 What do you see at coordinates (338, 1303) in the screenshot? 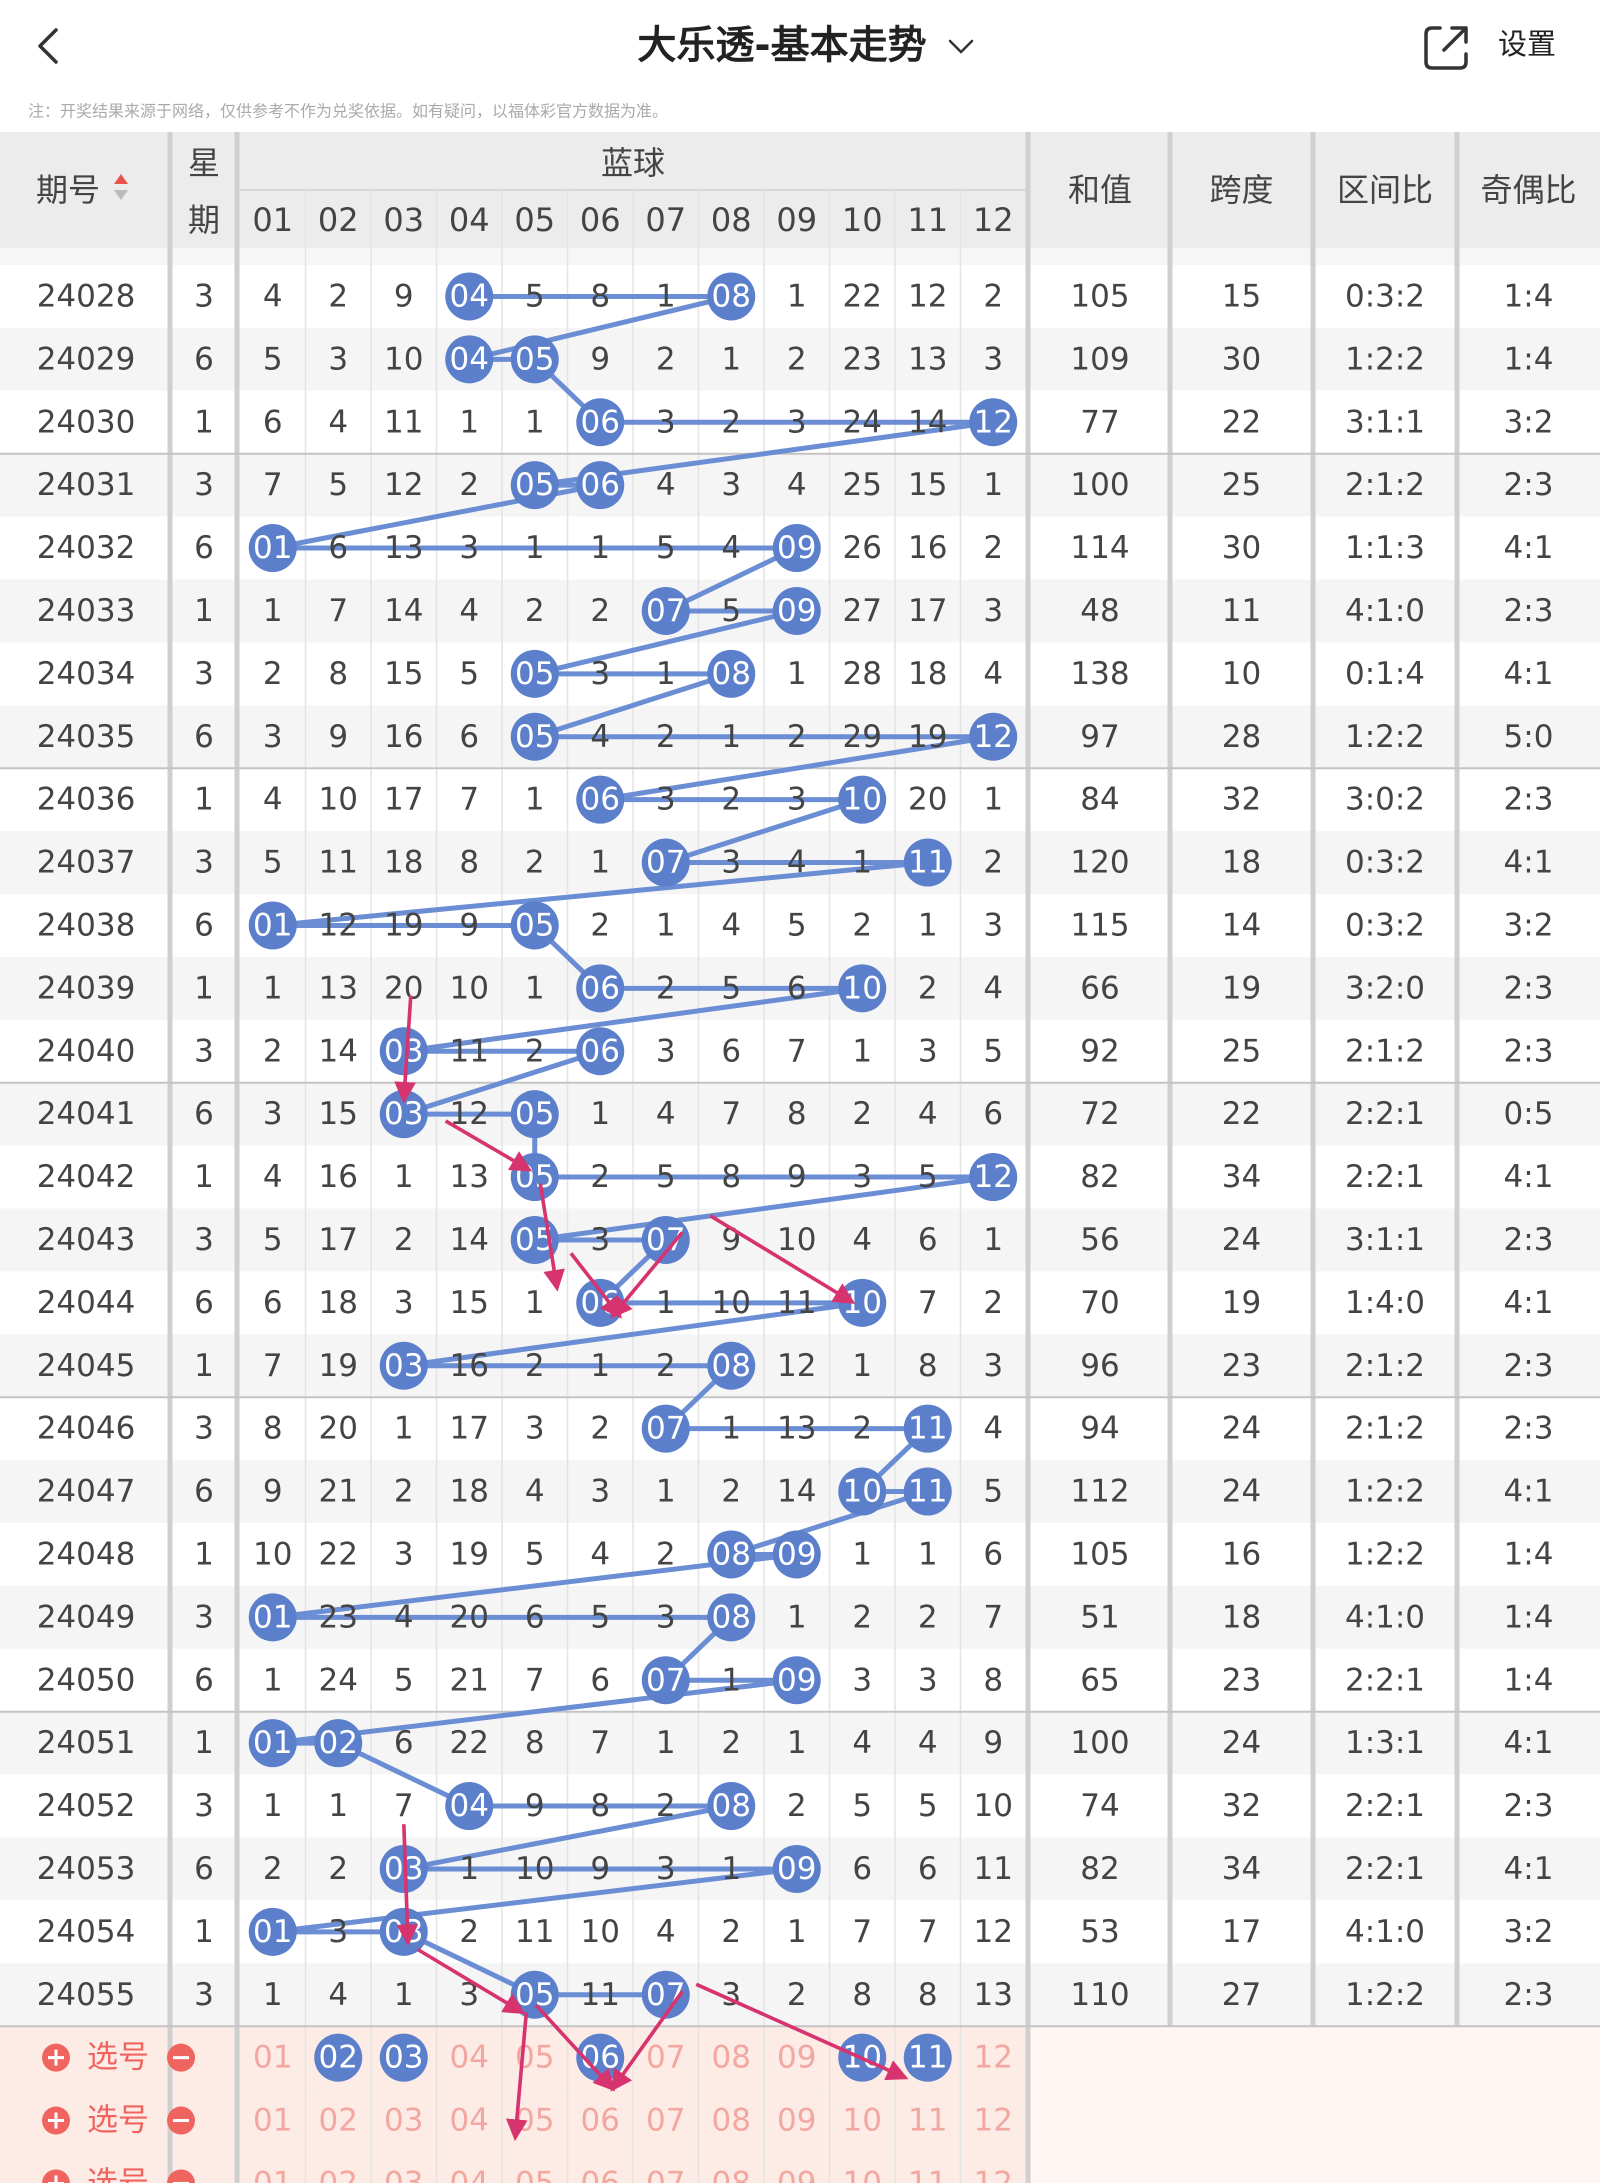
I see `miss-count: 18` at bounding box center [338, 1303].